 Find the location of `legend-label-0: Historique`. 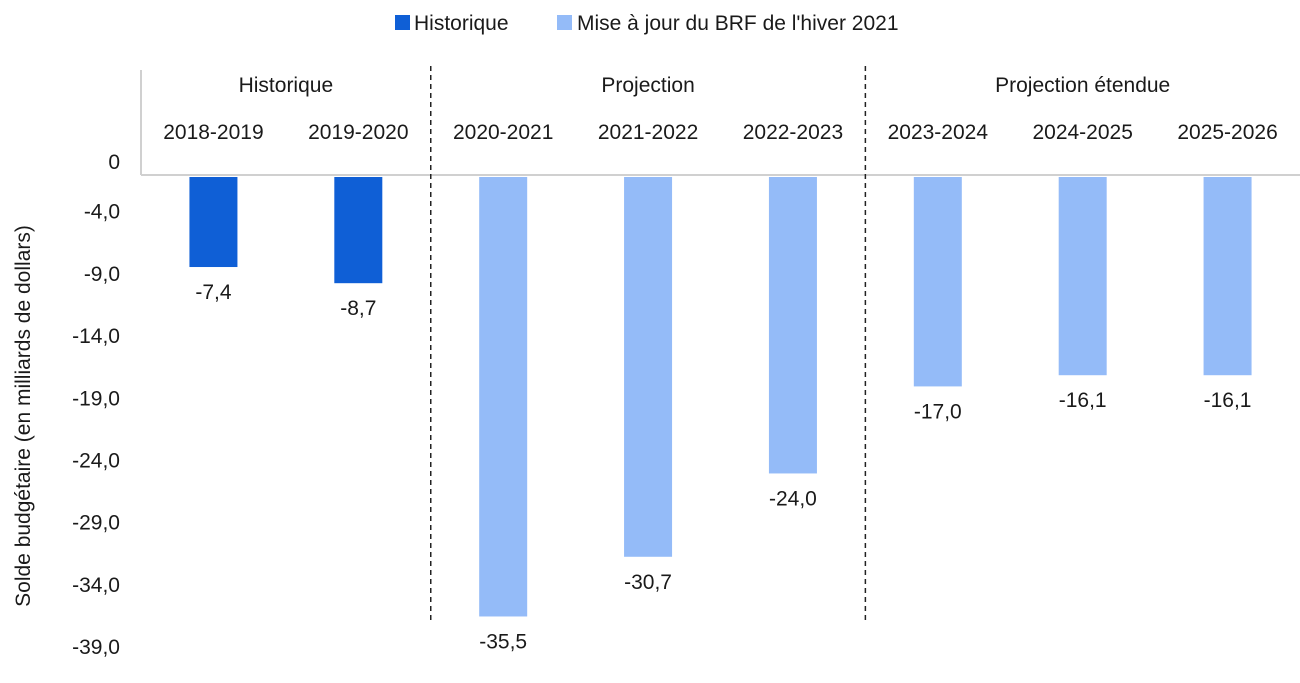

legend-label-0: Historique is located at coordinates (461, 23).